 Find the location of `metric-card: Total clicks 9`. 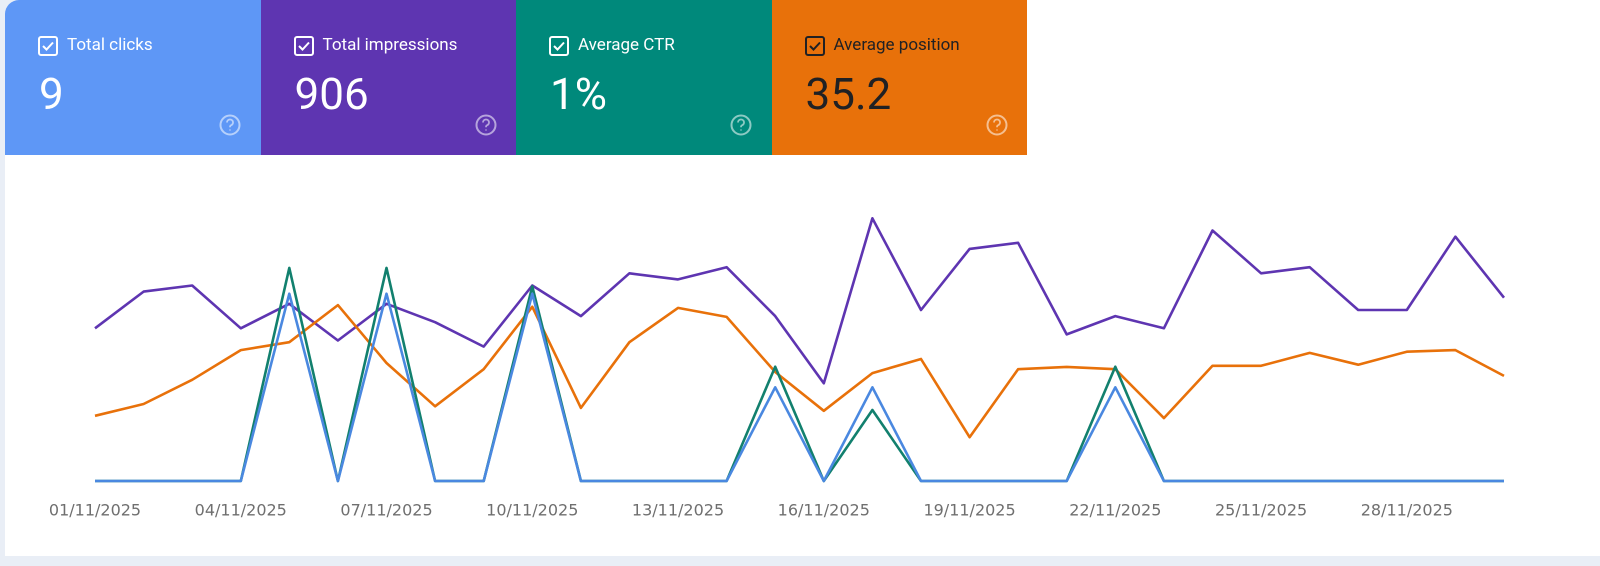

metric-card: Total clicks 9 is located at coordinates (133, 77).